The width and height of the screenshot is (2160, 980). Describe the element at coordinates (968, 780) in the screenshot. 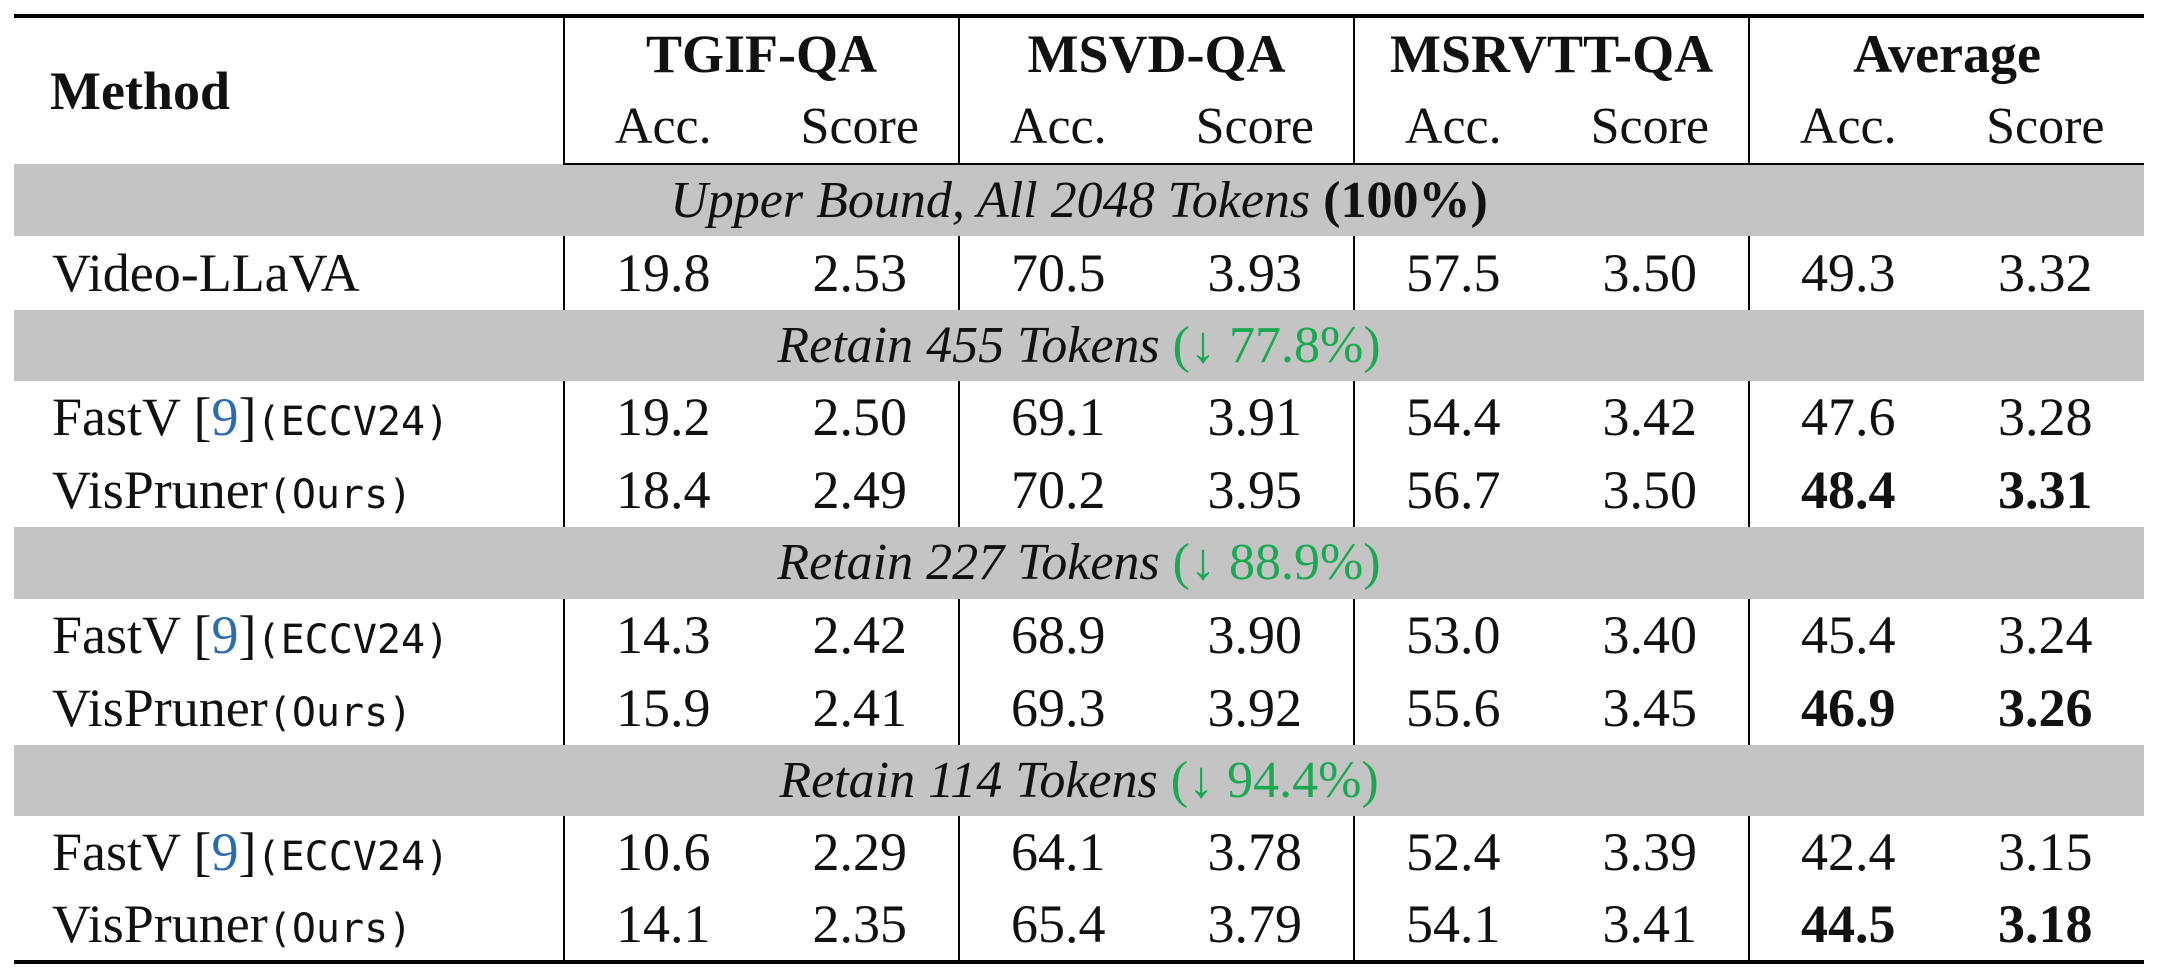

I see `section-label: Retain 114 Tokens` at that location.